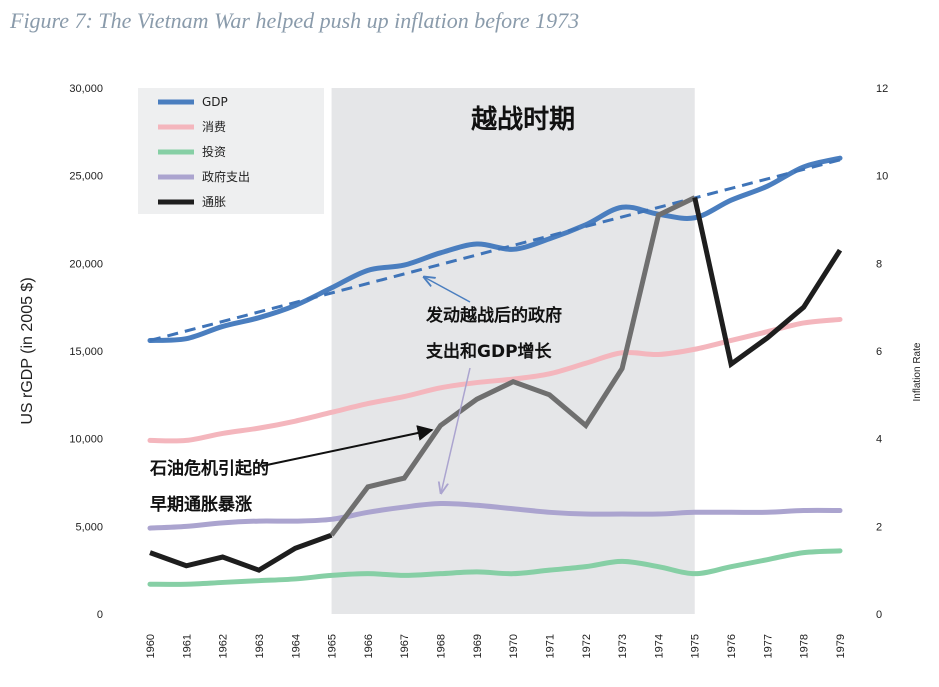 This screenshot has height=687, width=939. I want to click on x-tick-label: 1973, so click(623, 646).